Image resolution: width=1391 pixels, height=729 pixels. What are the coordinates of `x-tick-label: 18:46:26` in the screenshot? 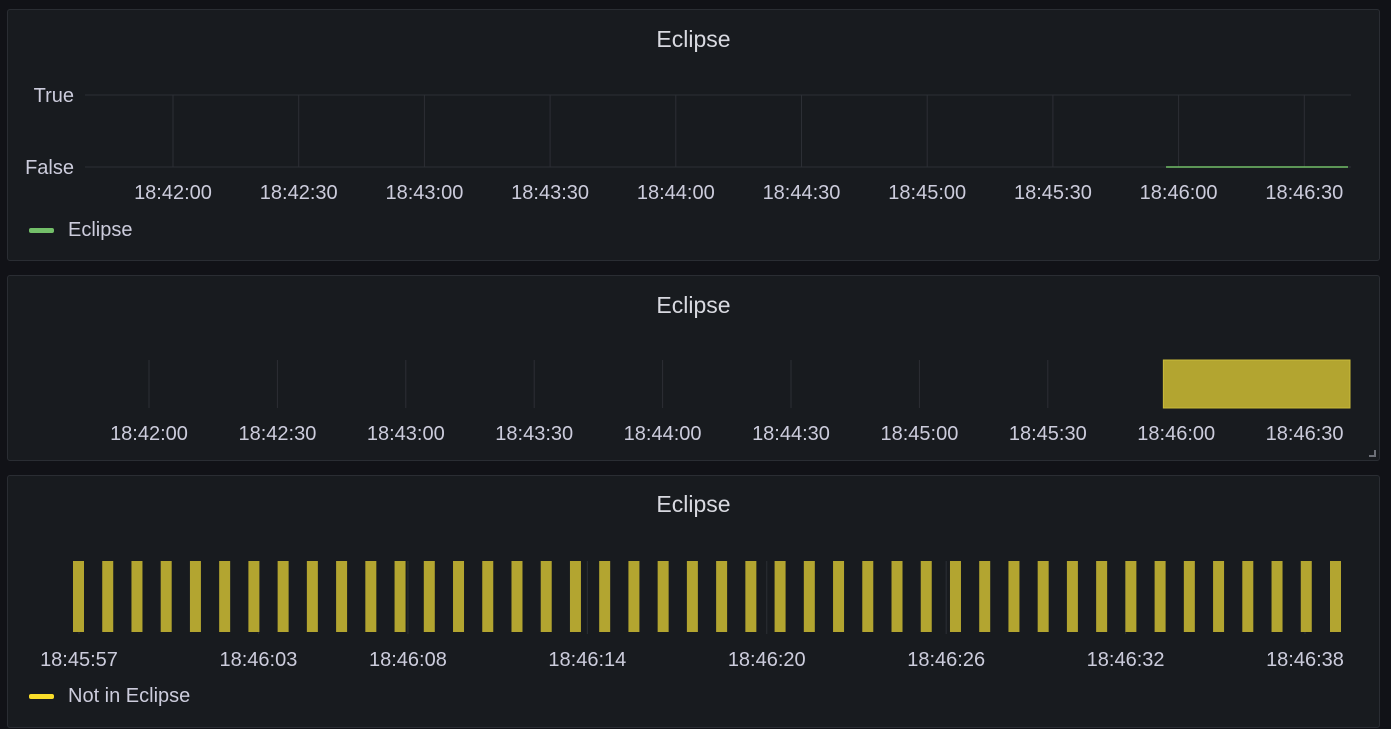 It's located at (946, 660).